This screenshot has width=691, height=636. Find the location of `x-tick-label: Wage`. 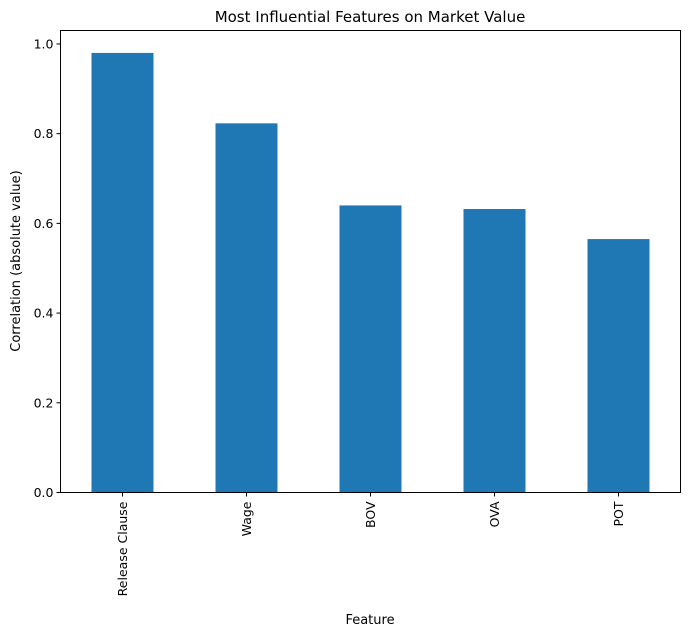

x-tick-label: Wage is located at coordinates (246, 518).